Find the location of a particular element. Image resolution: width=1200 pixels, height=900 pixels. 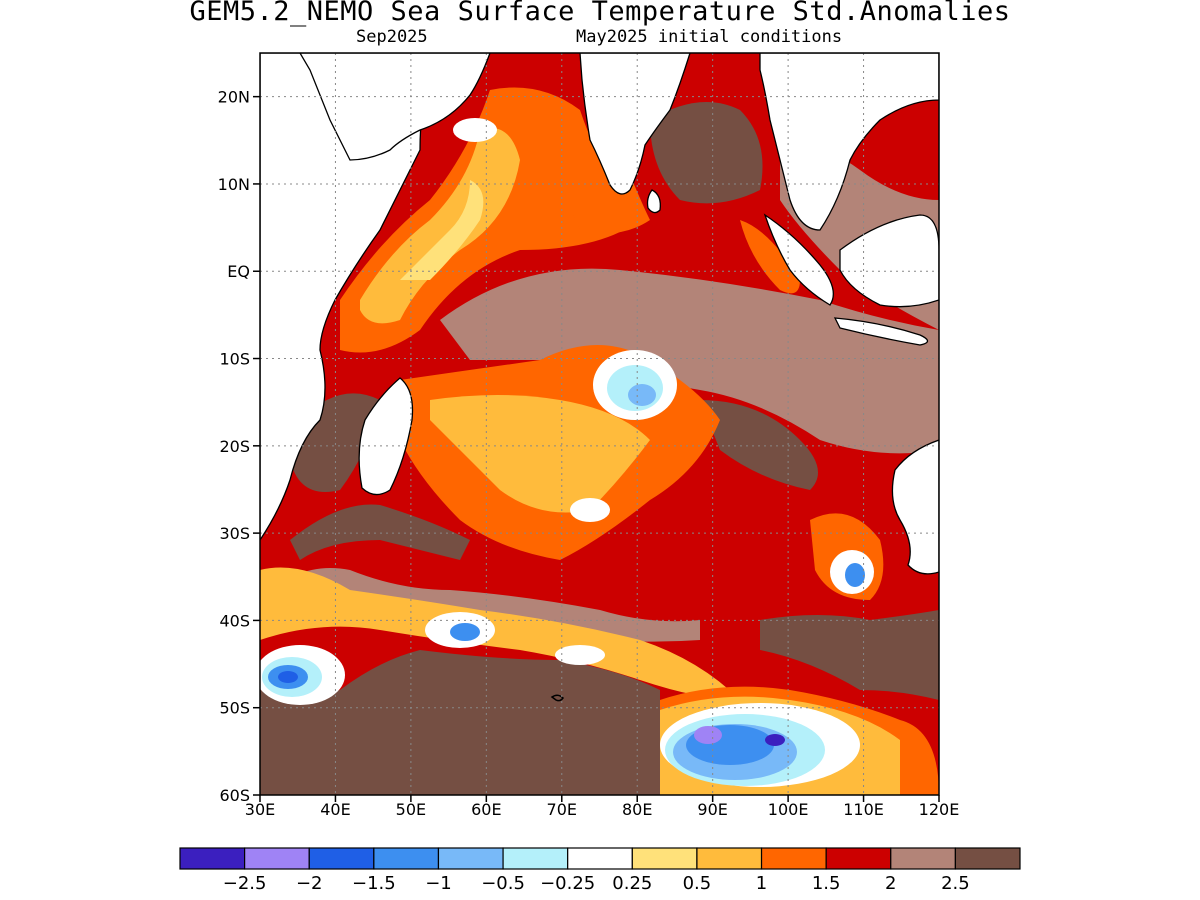

southern-ocean-strong-positive is located at coordinates (460, 722).